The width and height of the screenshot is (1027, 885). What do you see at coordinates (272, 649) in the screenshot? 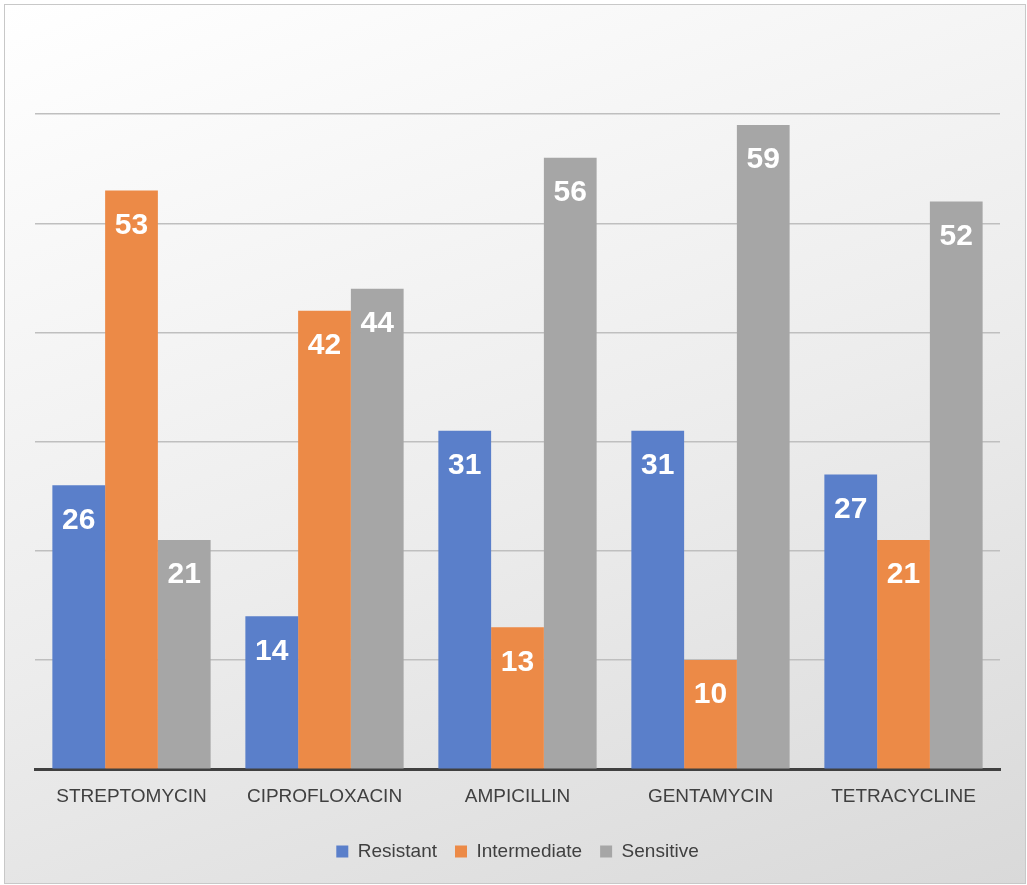
I see `data-label: 14` at bounding box center [272, 649].